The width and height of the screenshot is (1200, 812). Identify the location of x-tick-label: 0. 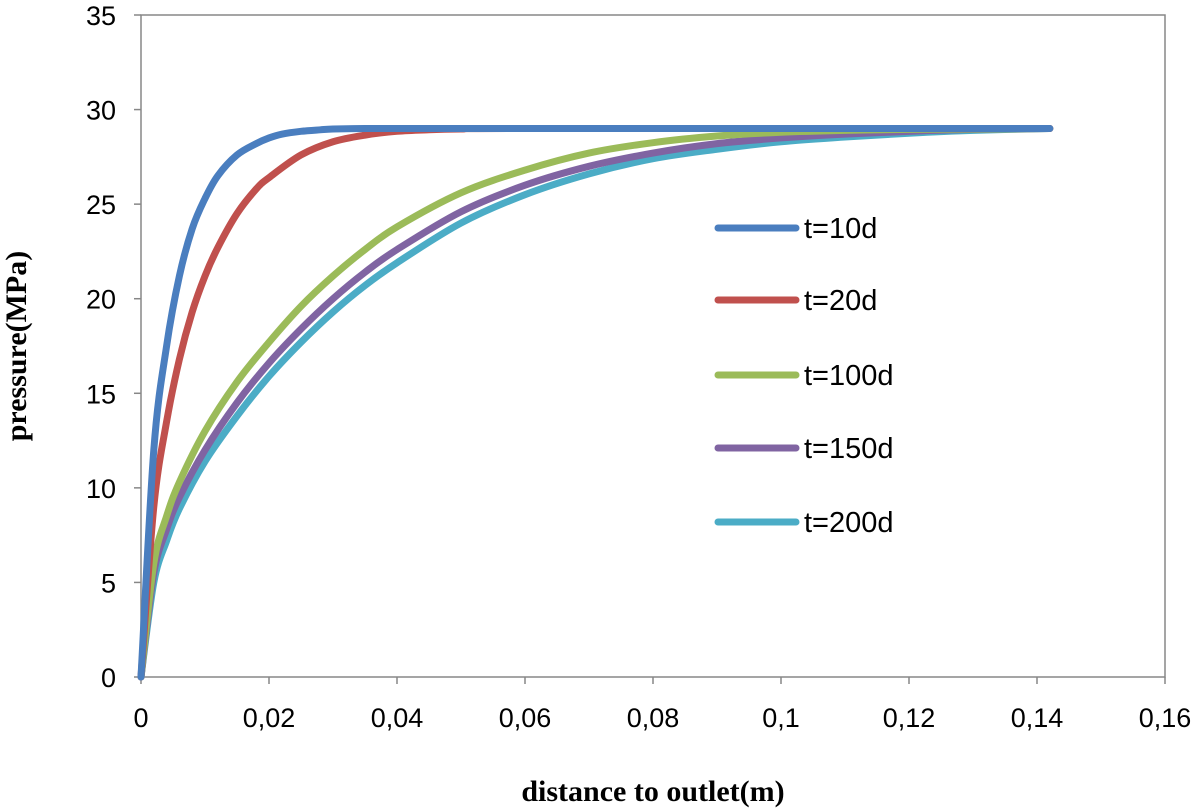
(140, 718).